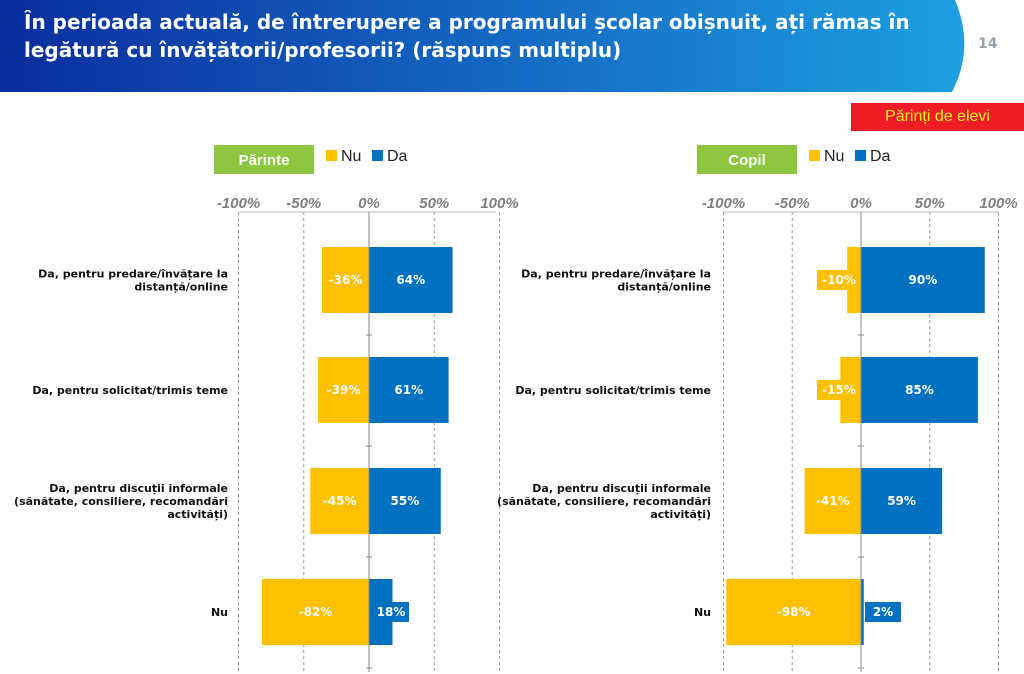 The width and height of the screenshot is (1024, 674). I want to click on data-label-nu: -45%, so click(340, 501).